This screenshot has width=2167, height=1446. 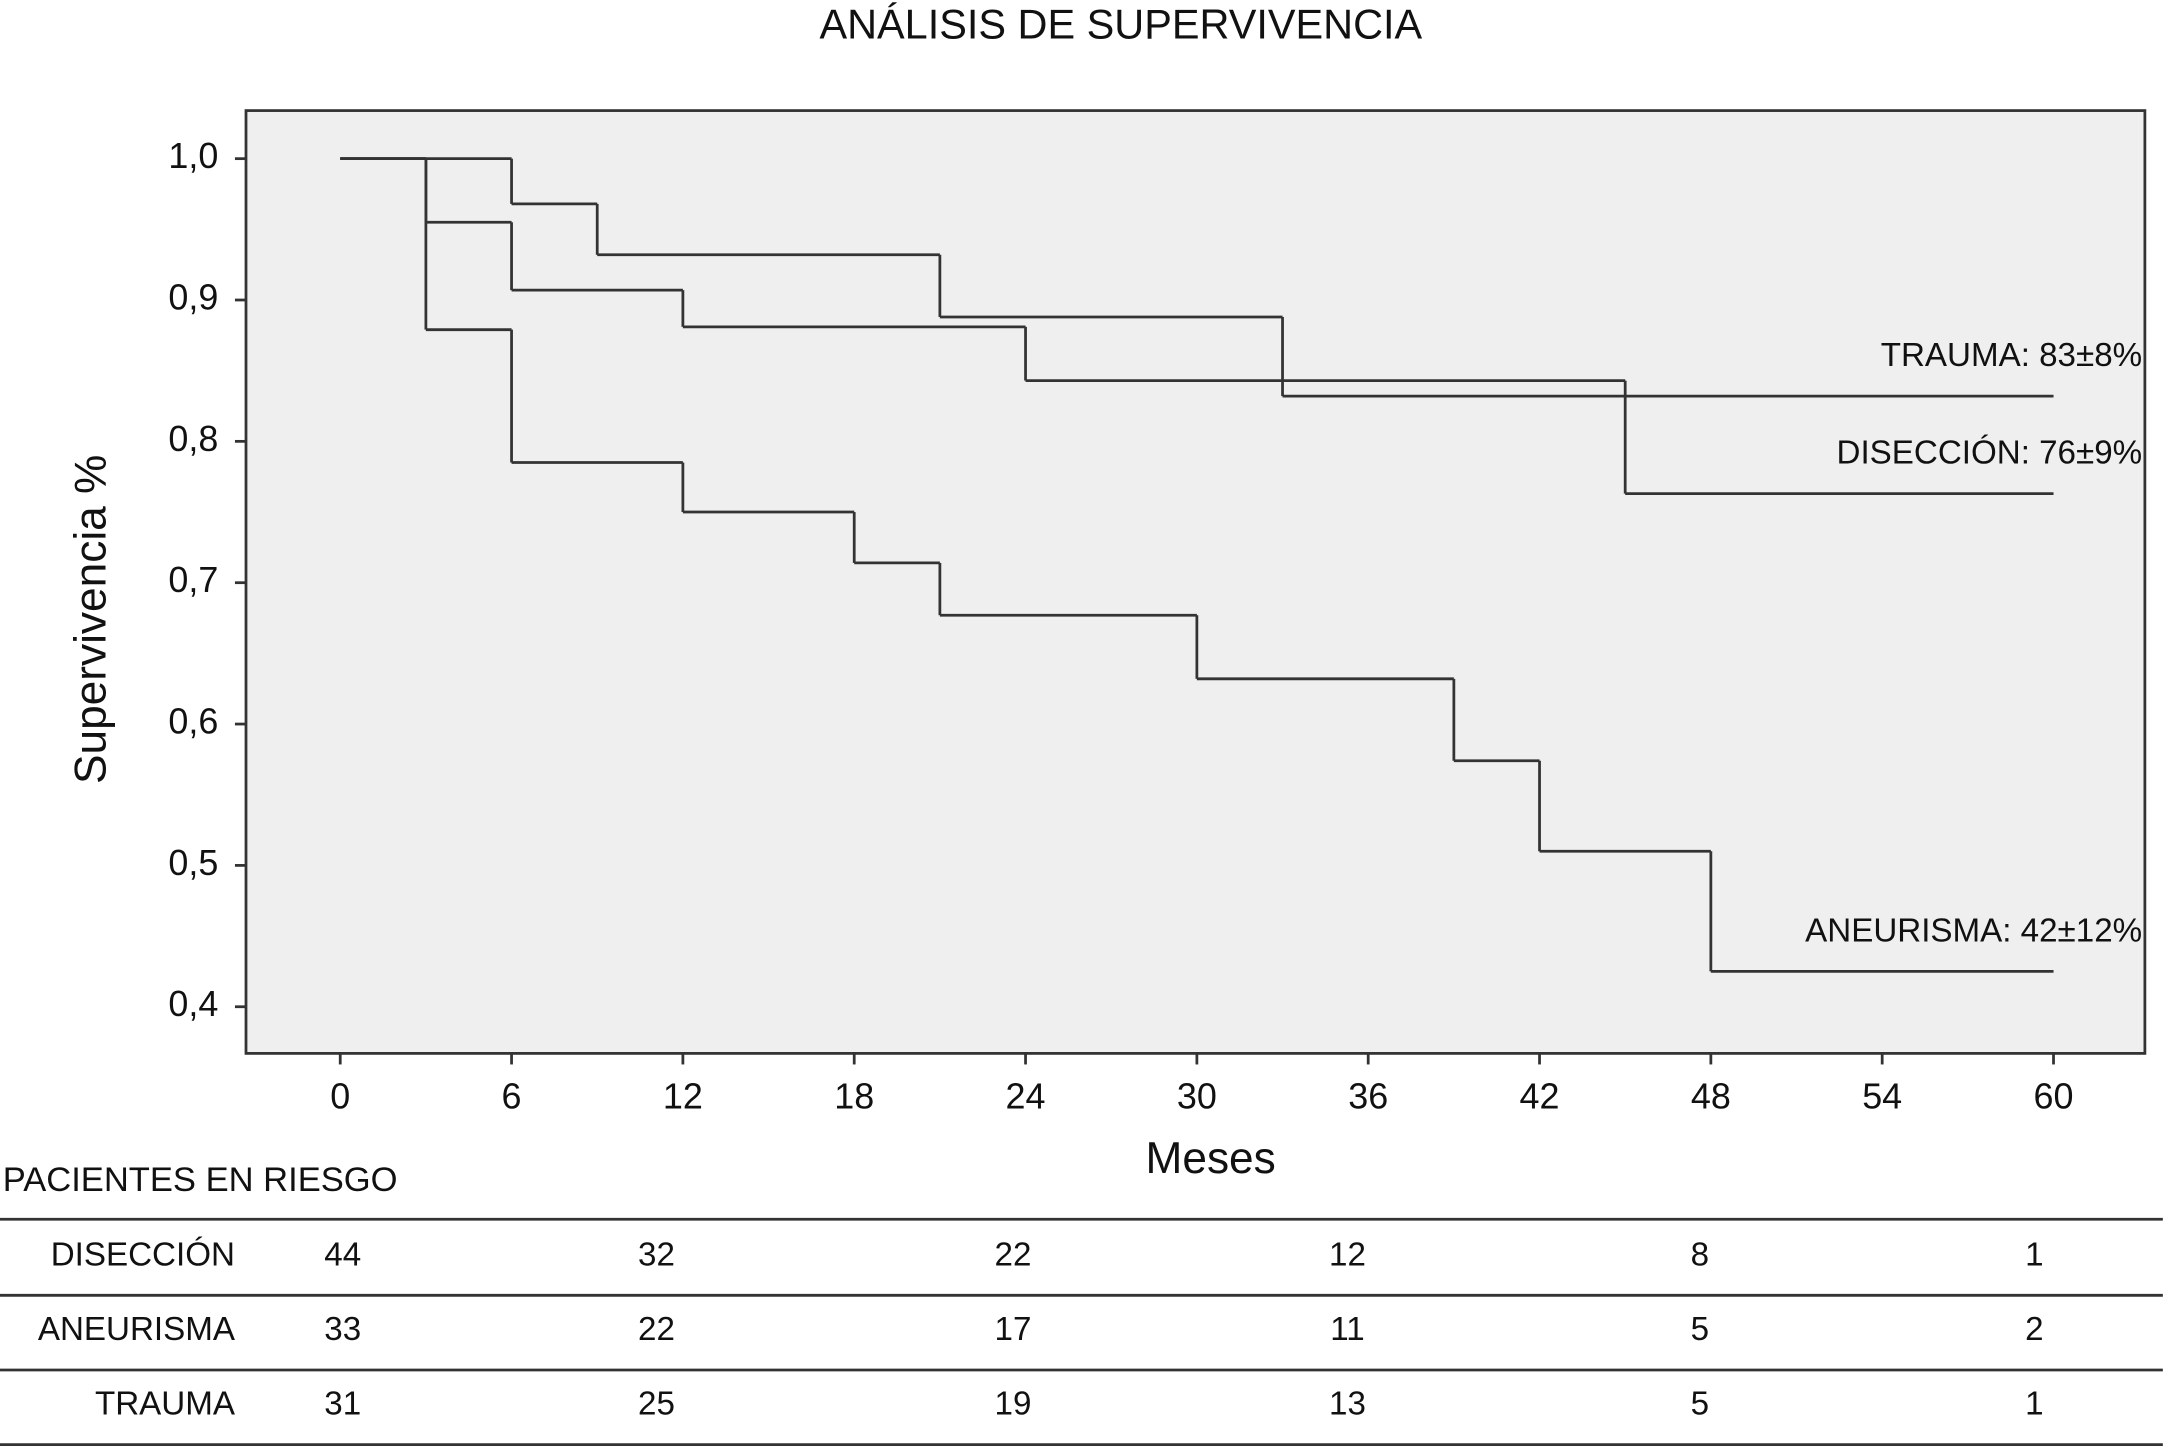 I want to click on risk-count: 25, so click(x=656, y=1404).